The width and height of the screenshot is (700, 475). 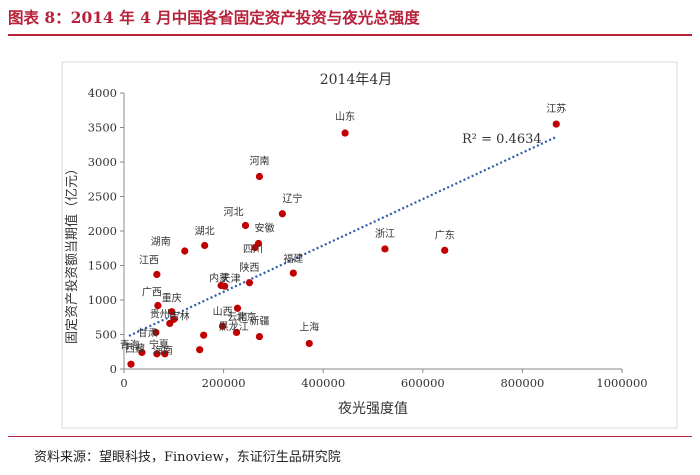 What do you see at coordinates (219, 278) in the screenshot?
I see `point-label: 内蒙` at bounding box center [219, 278].